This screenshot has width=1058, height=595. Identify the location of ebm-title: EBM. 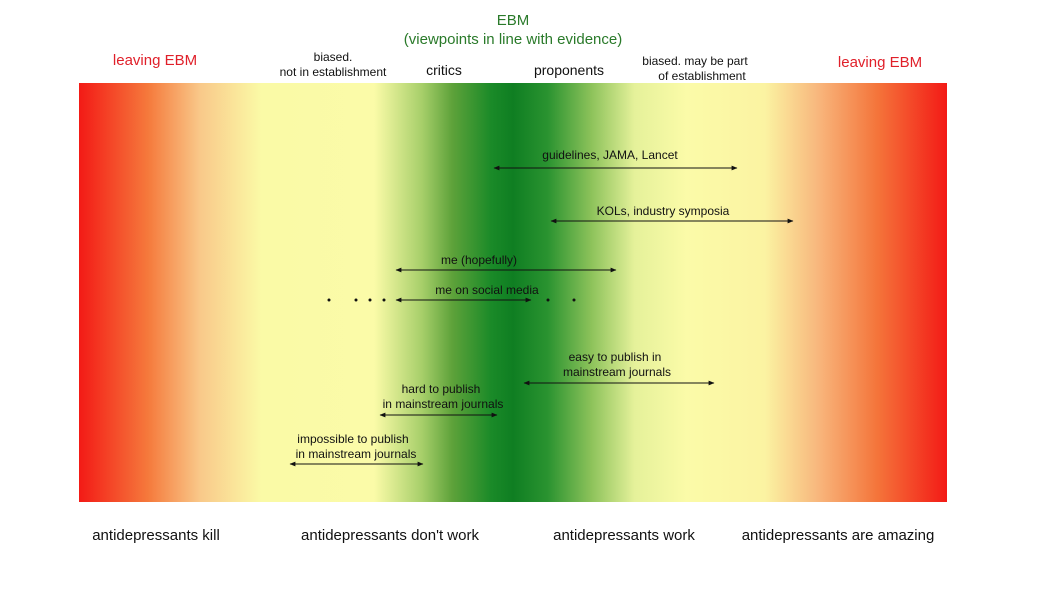
(513, 20).